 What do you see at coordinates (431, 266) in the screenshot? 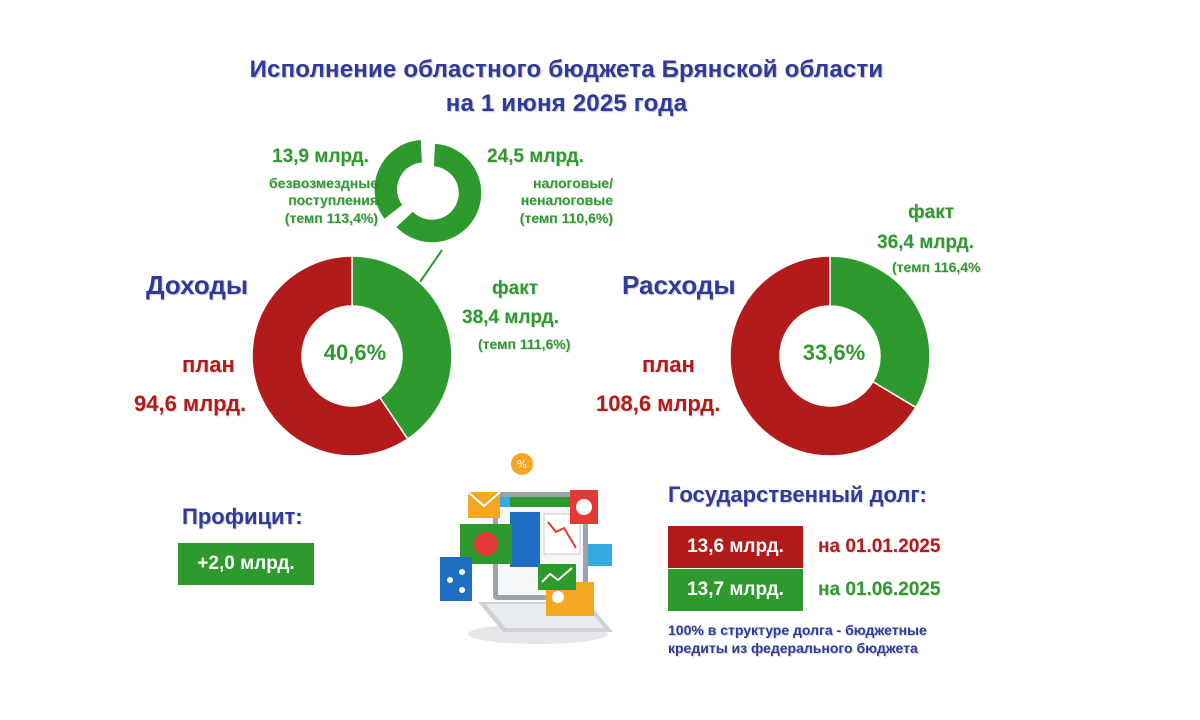
I see `breakdown-connector` at bounding box center [431, 266].